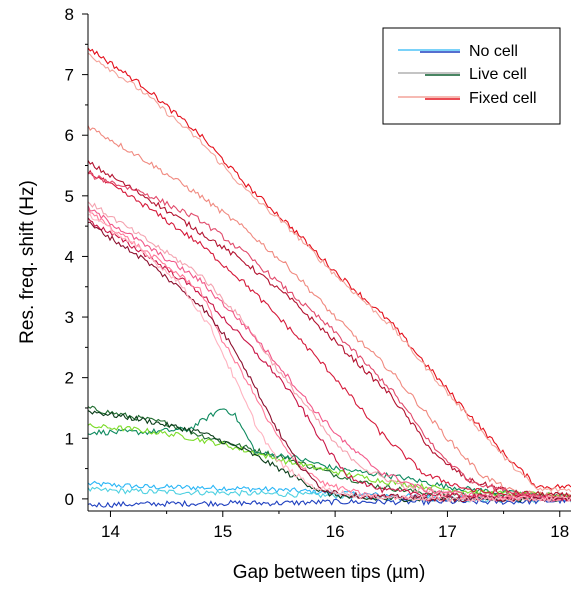 Image resolution: width=571 pixels, height=589 pixels. Describe the element at coordinates (110, 531) in the screenshot. I see `x-tick-label: 14` at that location.